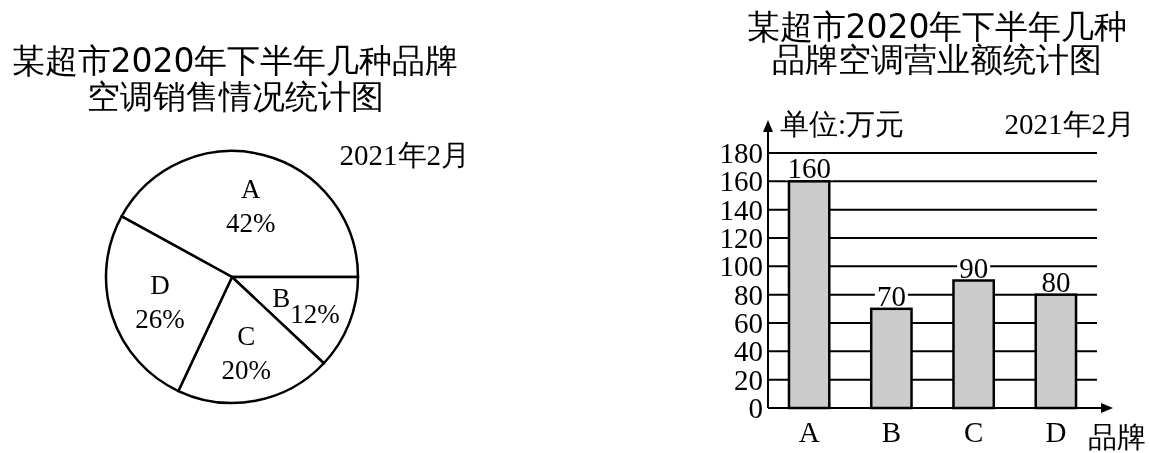 This screenshot has width=1150, height=453. What do you see at coordinates (315, 313) in the screenshot?
I see `data-label: 12%` at bounding box center [315, 313].